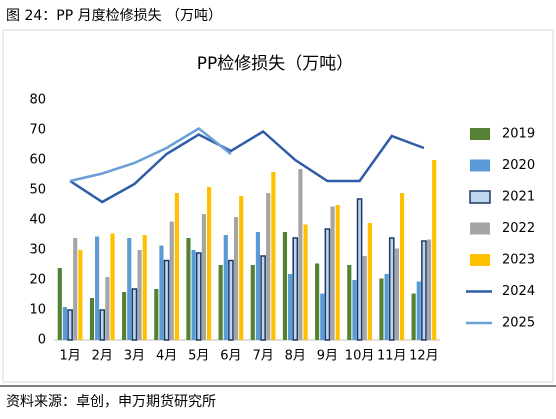  I want to click on x-tick-label: 9月, so click(327, 356).